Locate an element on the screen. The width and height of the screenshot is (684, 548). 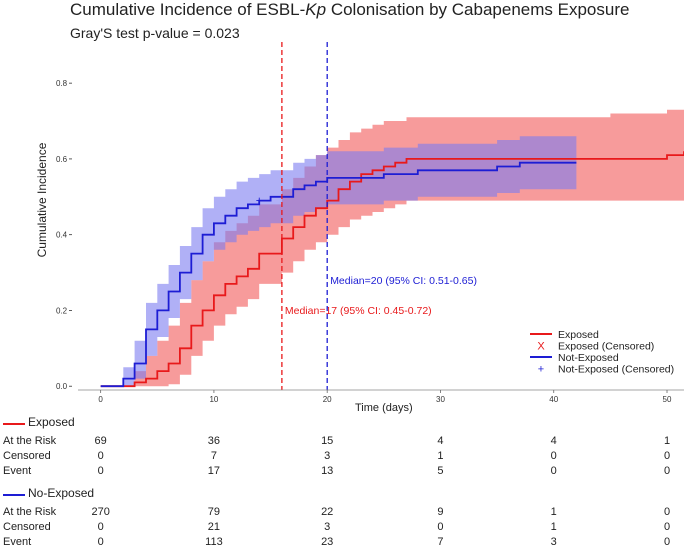
y-tick-label: 0.8 is located at coordinates (62, 83).